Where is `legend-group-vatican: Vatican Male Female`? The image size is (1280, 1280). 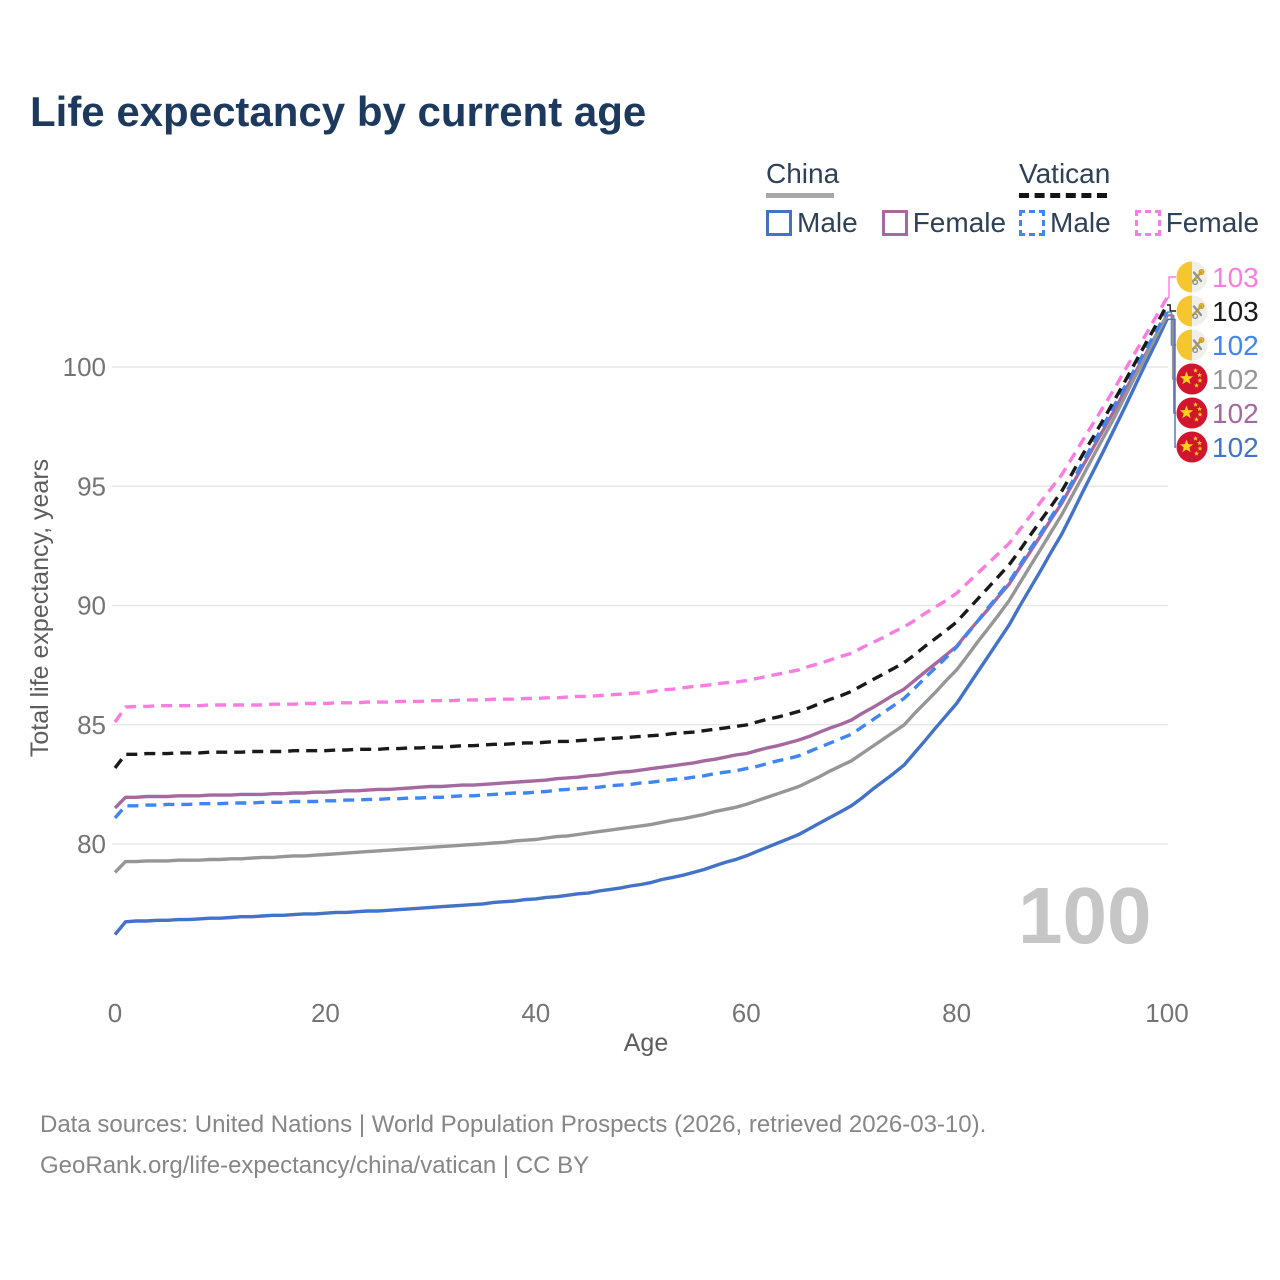 legend-group-vatican: Vatican Male Female is located at coordinates (1139, 198).